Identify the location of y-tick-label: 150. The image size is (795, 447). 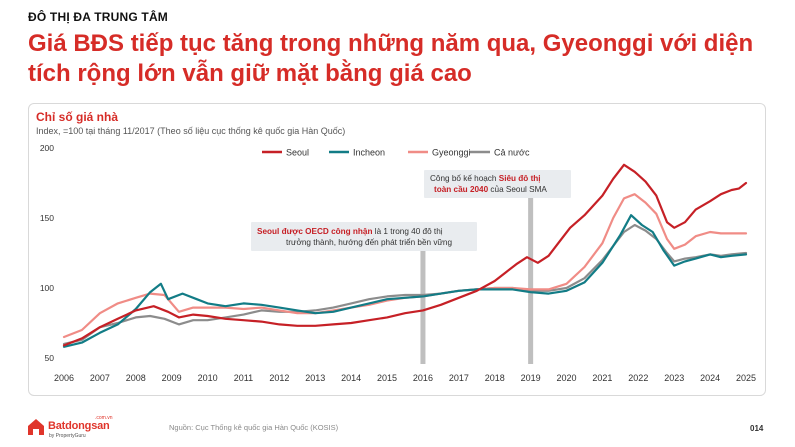
(47, 218).